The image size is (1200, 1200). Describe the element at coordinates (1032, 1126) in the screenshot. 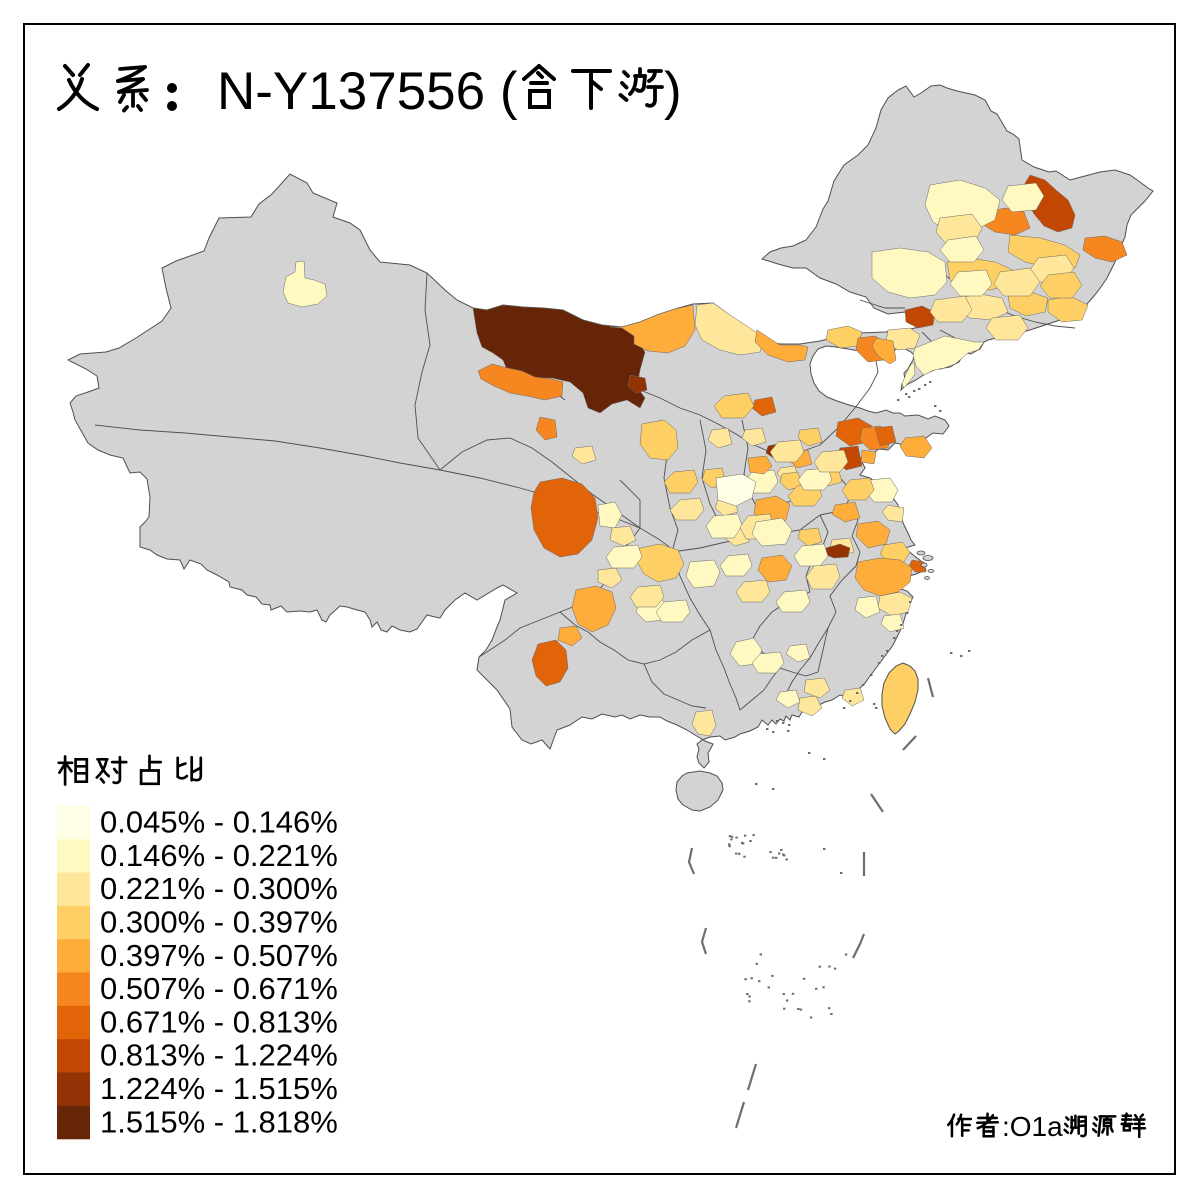

I see `svg-text: :O1a` at that location.